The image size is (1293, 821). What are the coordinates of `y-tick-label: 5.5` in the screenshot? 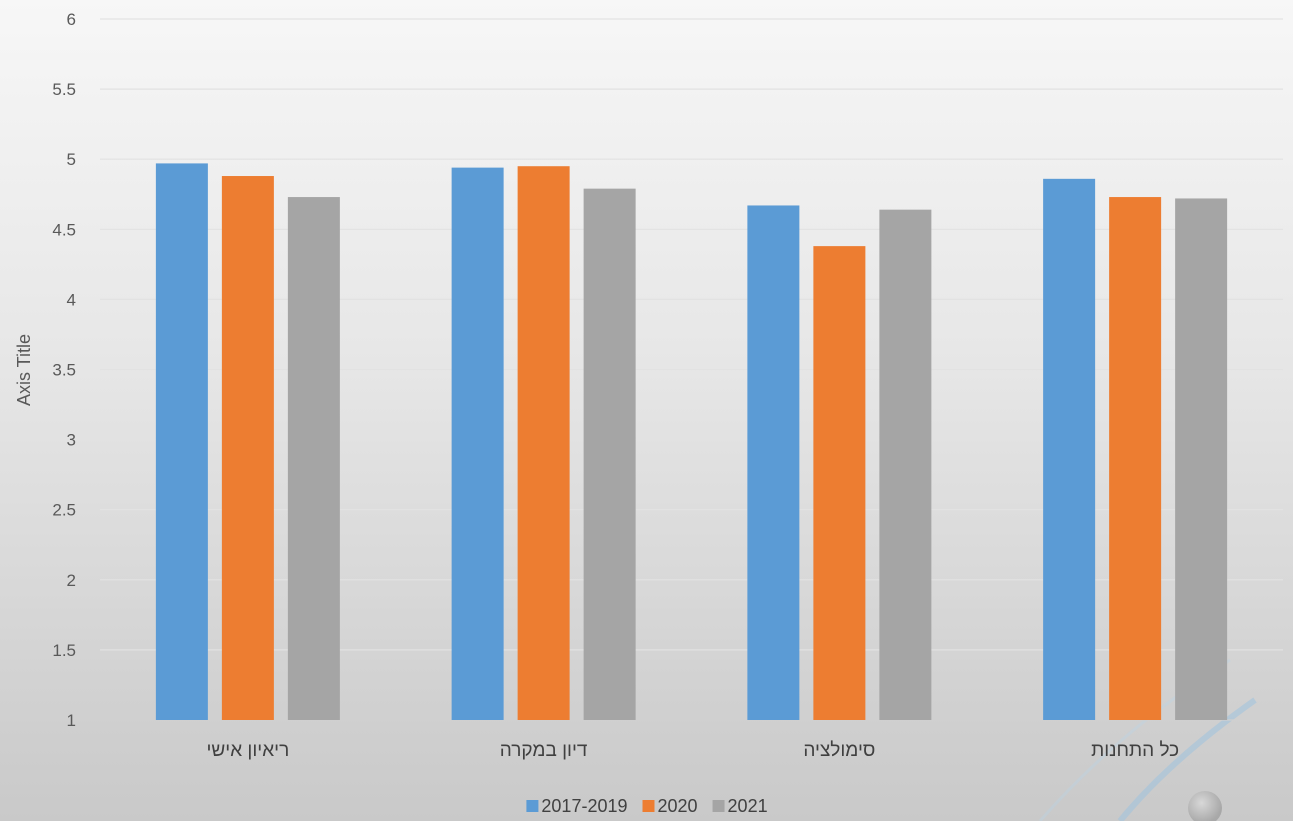 It's located at (64, 89).